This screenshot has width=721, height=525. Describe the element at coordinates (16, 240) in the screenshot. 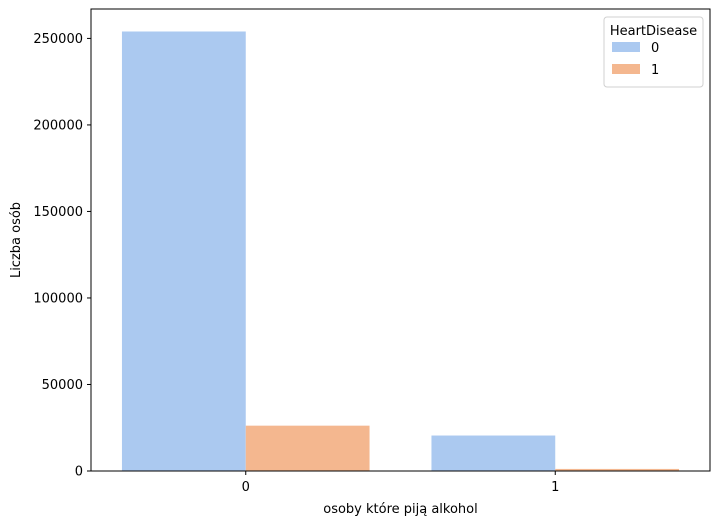

I see `y-axis-label: Liczba osób` at that location.